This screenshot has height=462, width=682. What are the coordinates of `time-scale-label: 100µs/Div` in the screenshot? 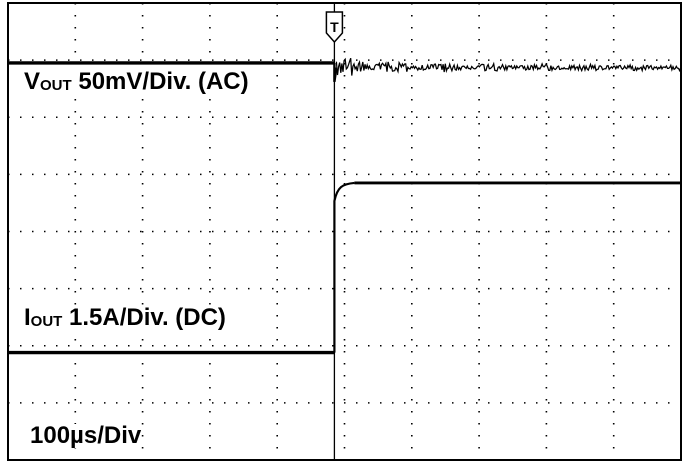 It's located at (86, 435).